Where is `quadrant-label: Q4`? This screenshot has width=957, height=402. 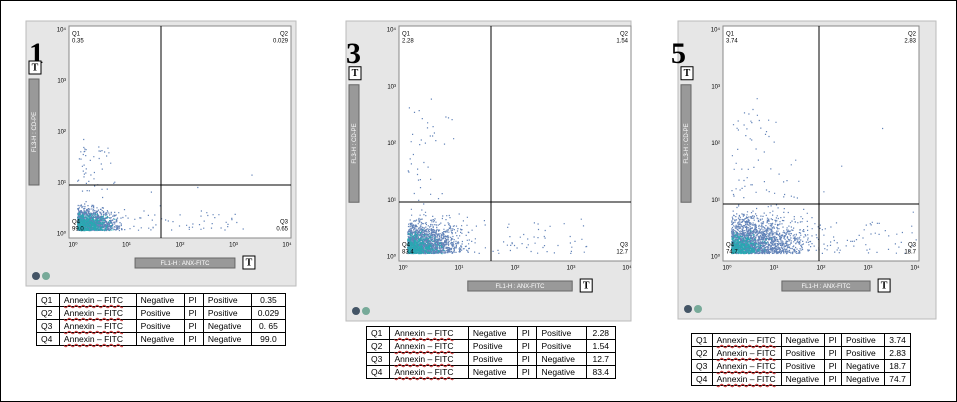 quadrant-label: Q4 is located at coordinates (406, 246).